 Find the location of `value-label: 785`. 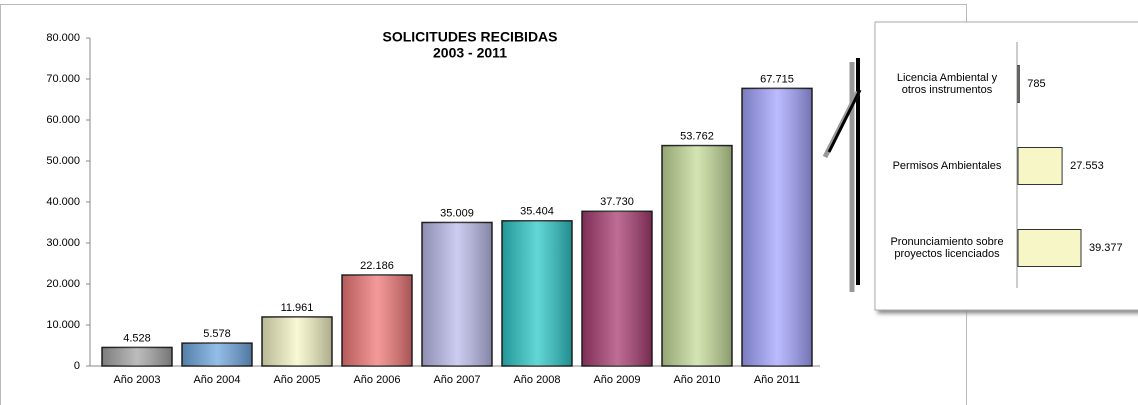

value-label: 785 is located at coordinates (1036, 84).